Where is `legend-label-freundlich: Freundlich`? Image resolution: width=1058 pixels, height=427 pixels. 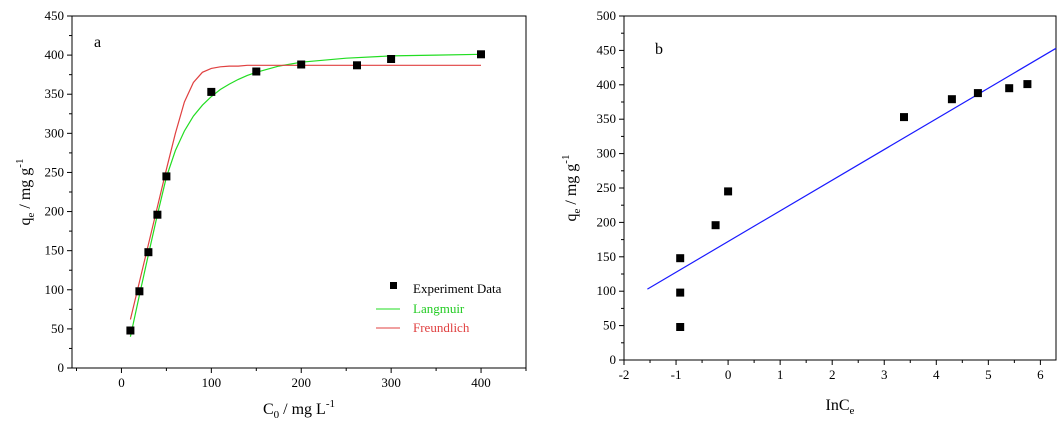
legend-label-freundlich: Freundlich is located at coordinates (441, 327).